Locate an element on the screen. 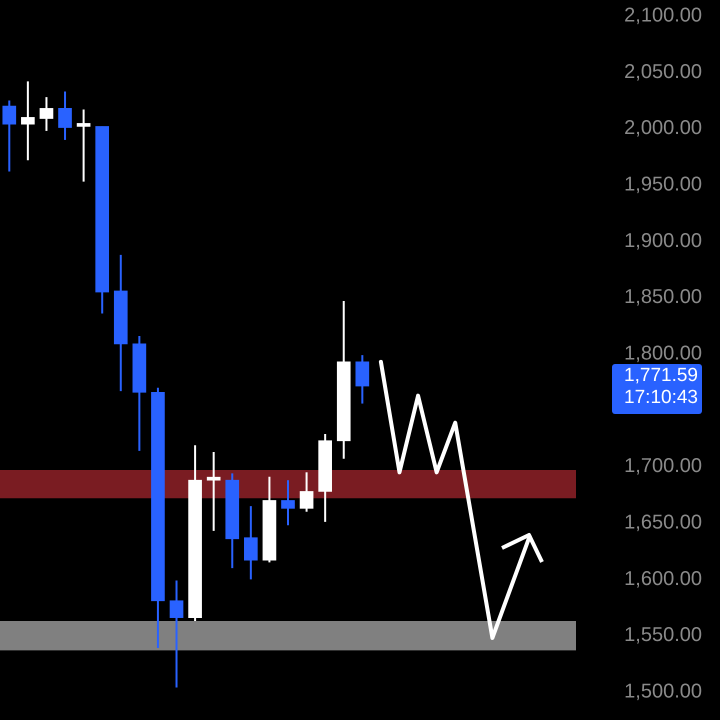 This screenshot has width=720, height=720. text: 1,771.59 17:10:43 is located at coordinates (661, 386).